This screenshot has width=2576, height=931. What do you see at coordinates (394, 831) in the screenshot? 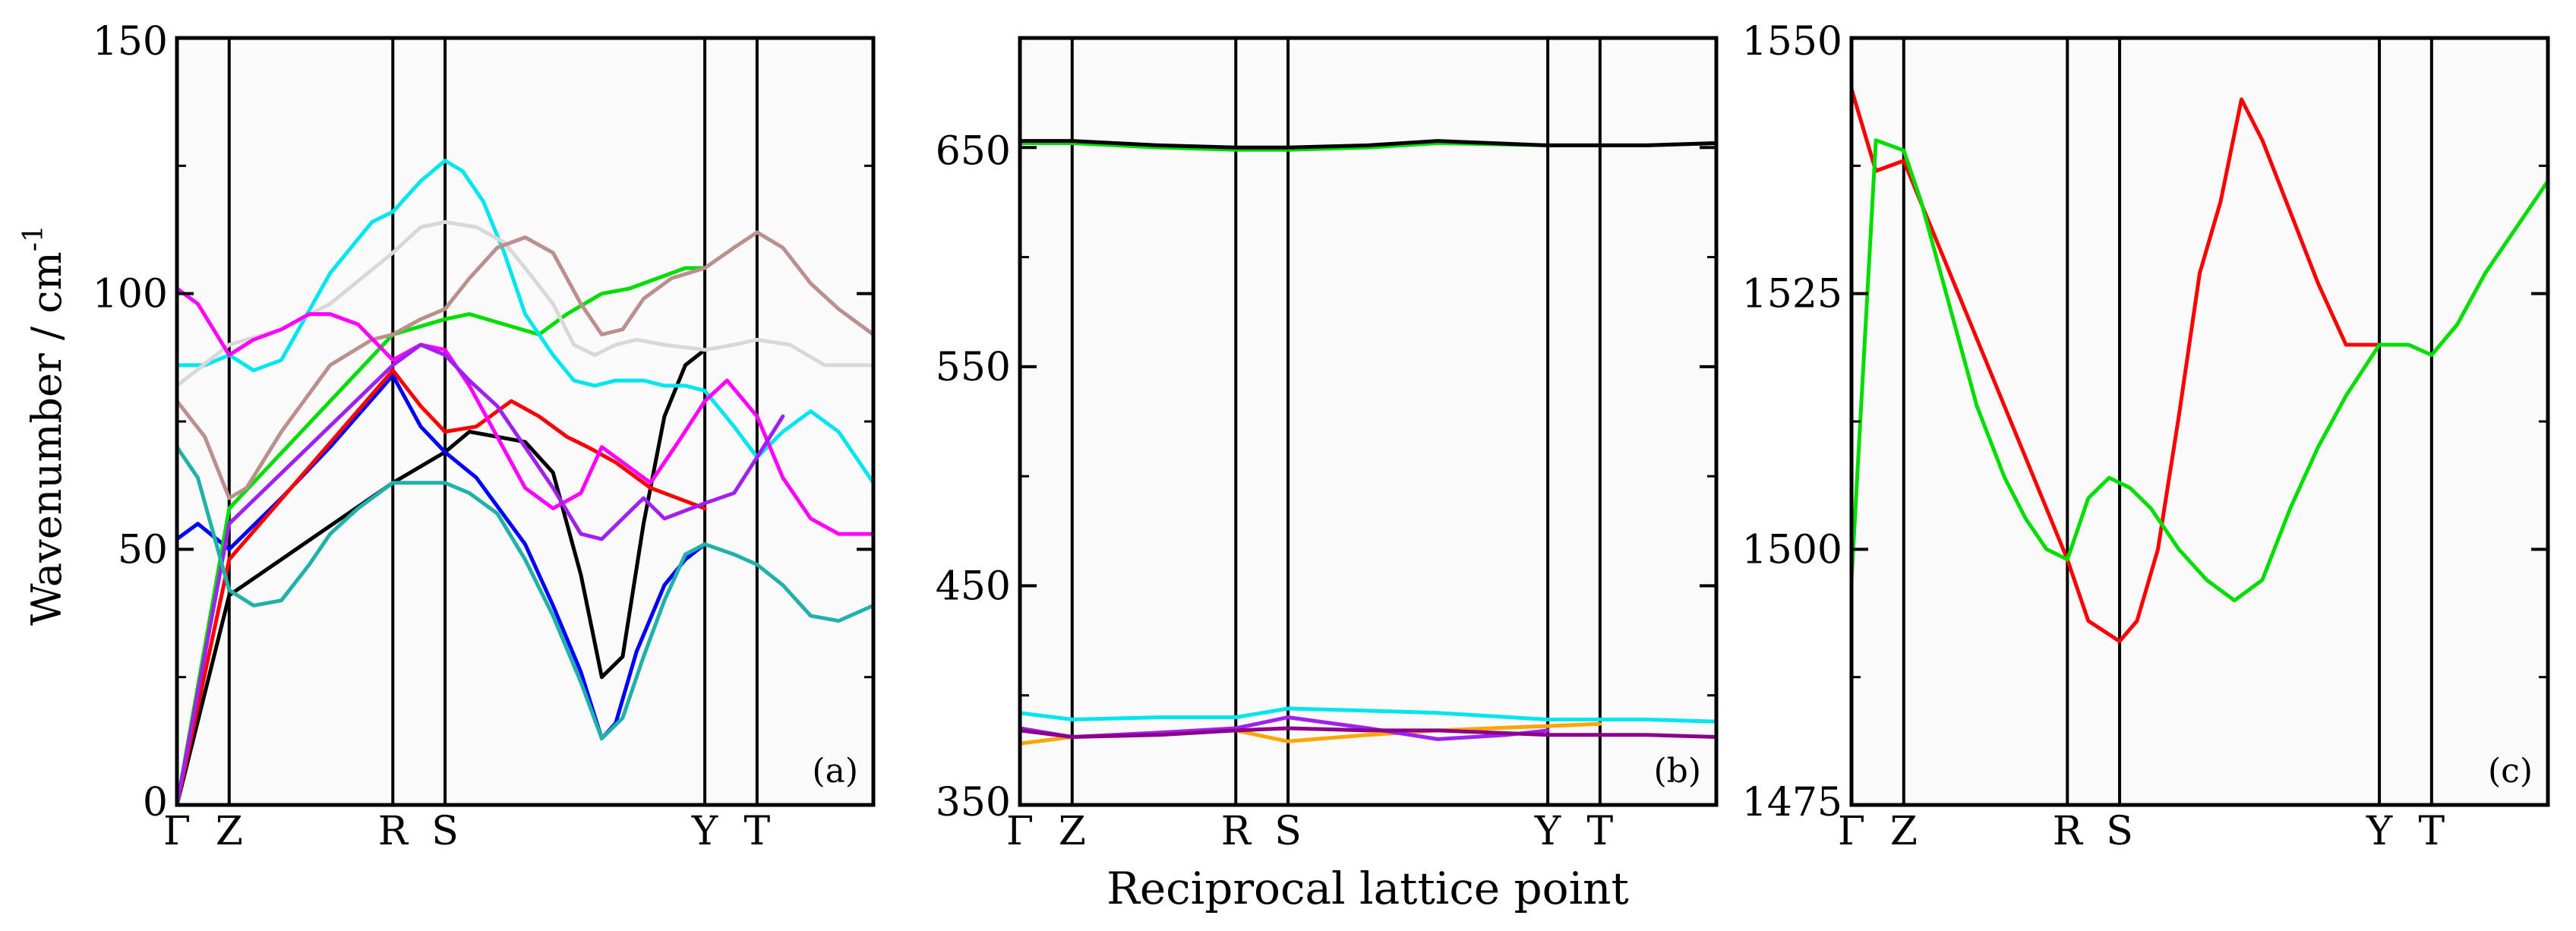
I see `panel-a-x-tick-label-2: R` at bounding box center [394, 831].